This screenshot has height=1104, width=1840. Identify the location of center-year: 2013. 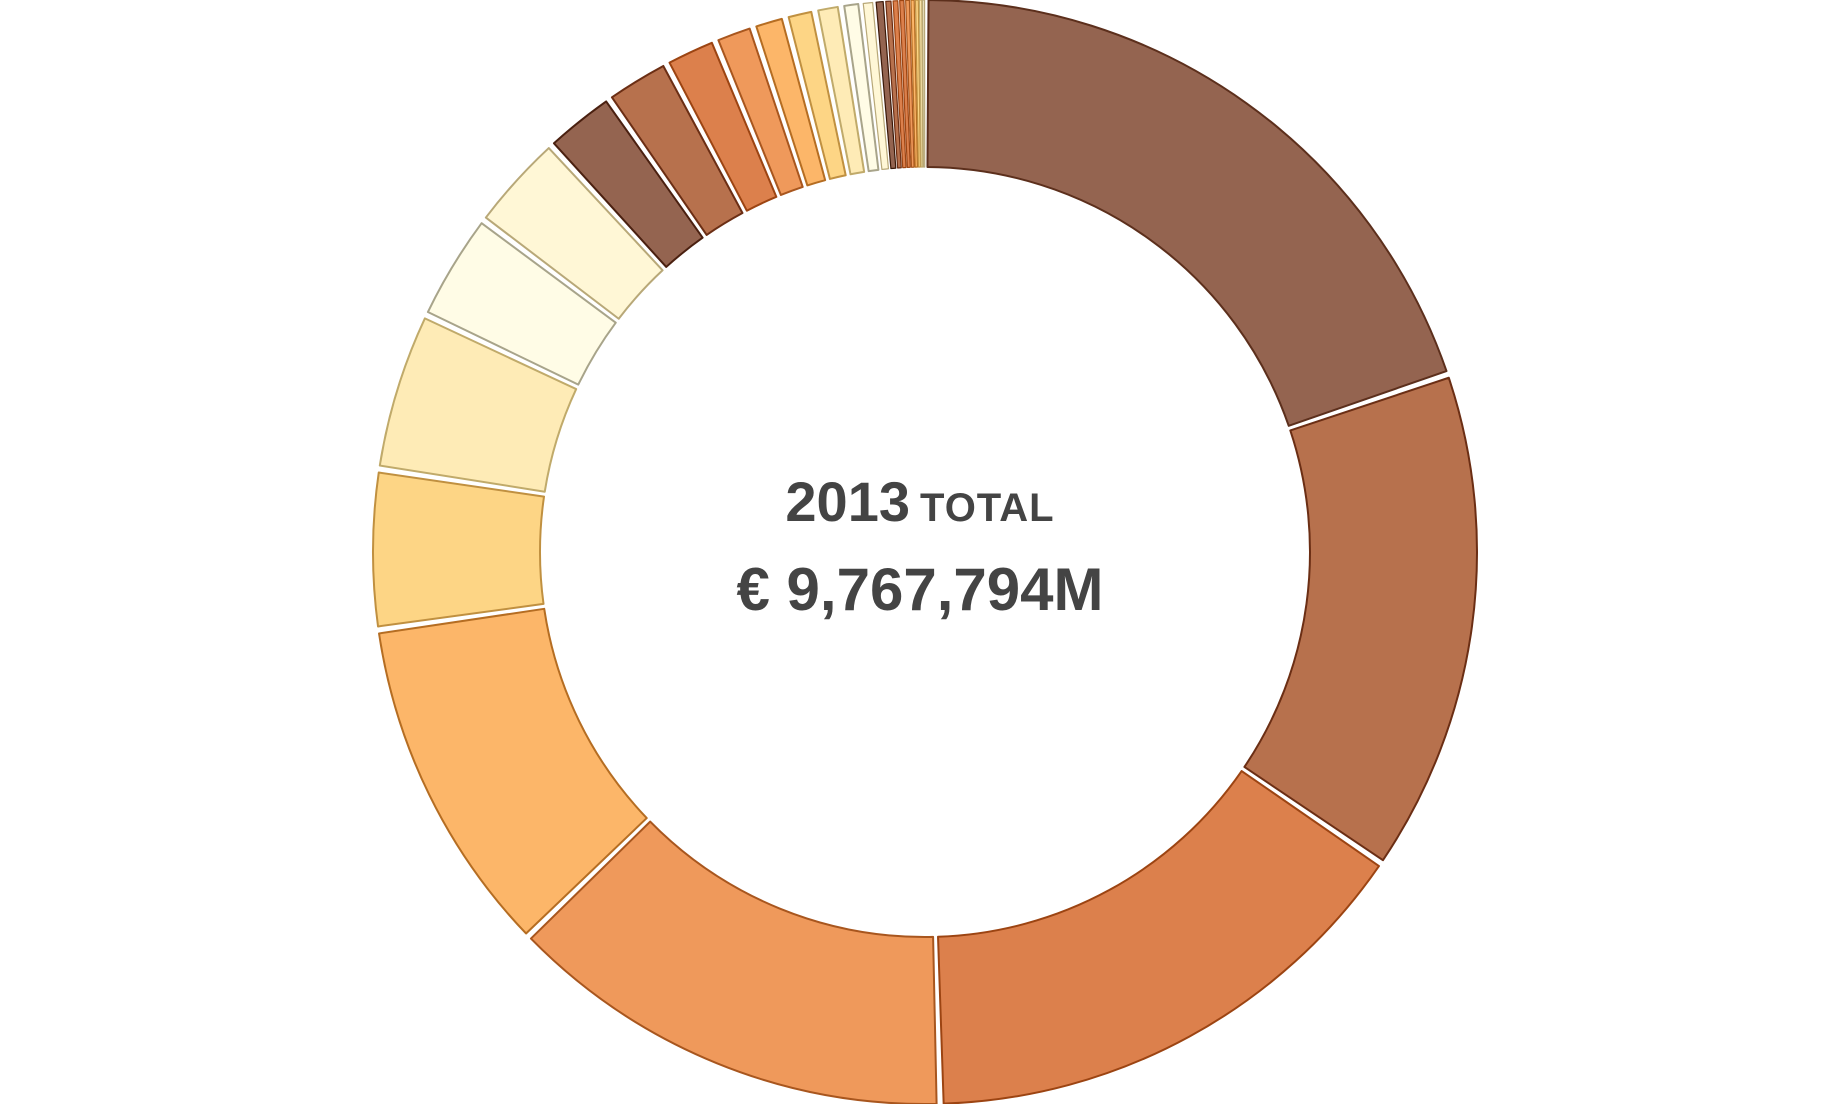
(847, 501).